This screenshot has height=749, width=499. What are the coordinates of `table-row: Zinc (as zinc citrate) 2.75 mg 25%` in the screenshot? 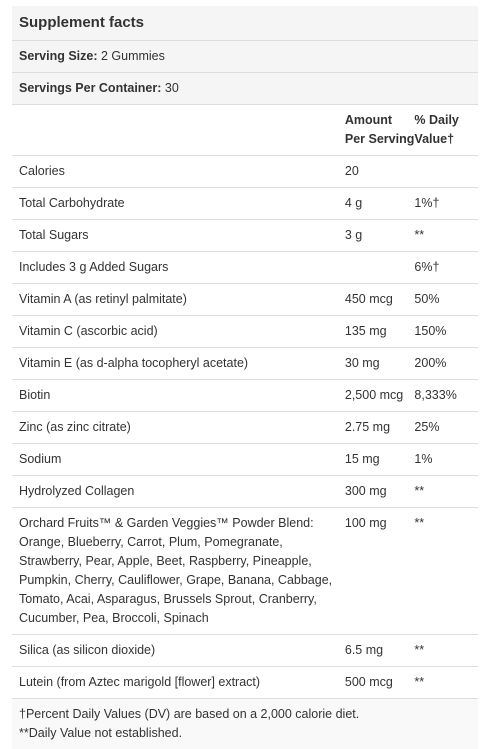 It's located at (245, 427).